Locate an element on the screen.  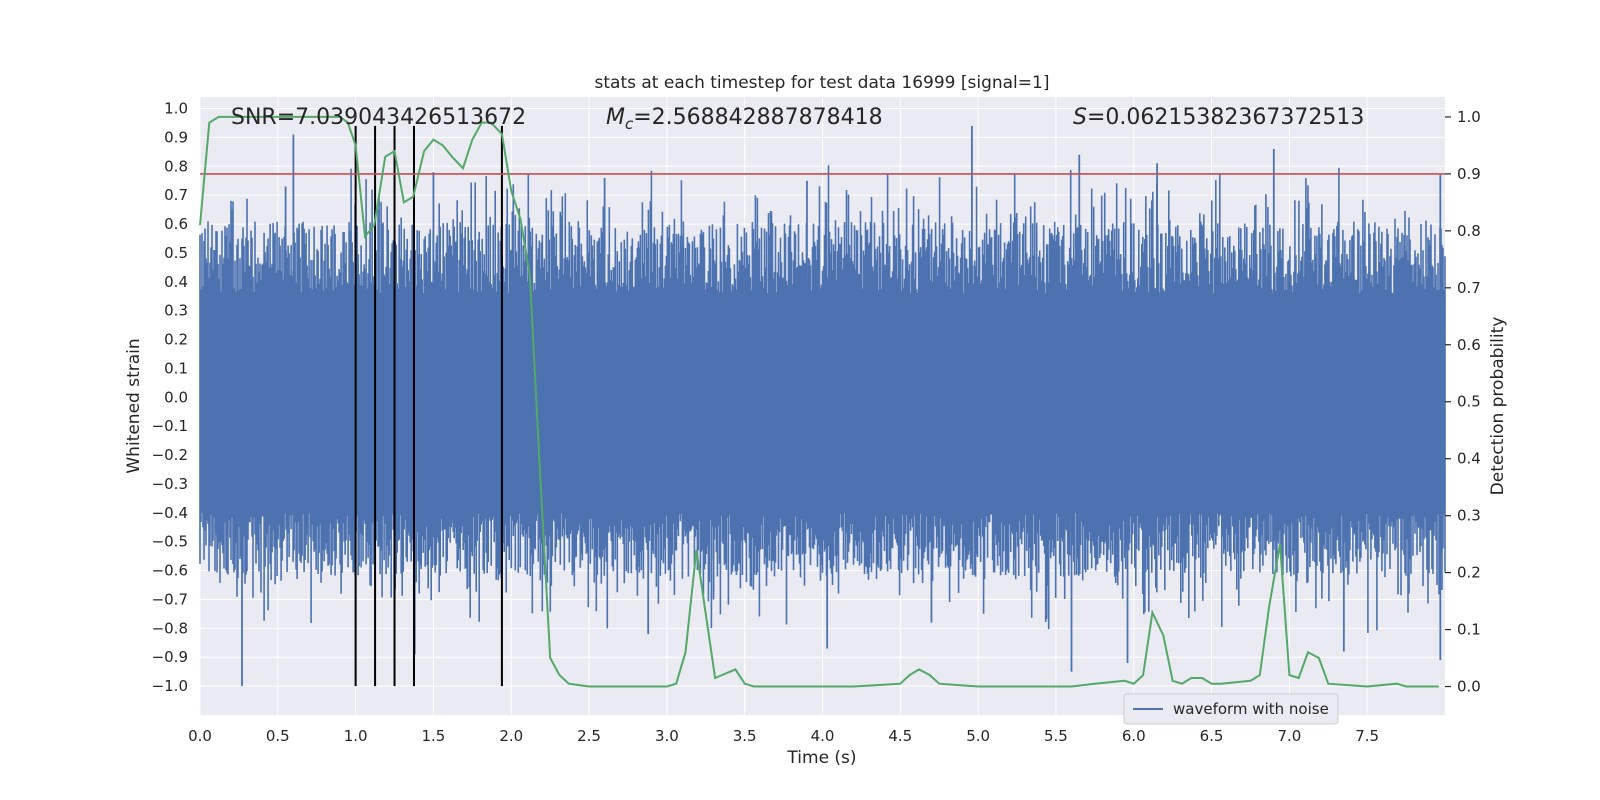
x-tick-label: 5.0 is located at coordinates (978, 736).